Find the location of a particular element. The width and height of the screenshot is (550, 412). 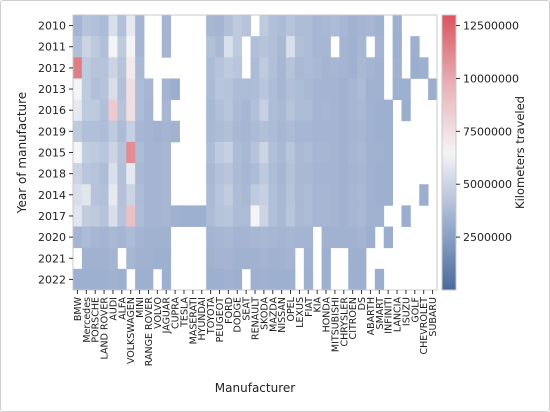

x-tick-label: HONDA is located at coordinates (327, 314).